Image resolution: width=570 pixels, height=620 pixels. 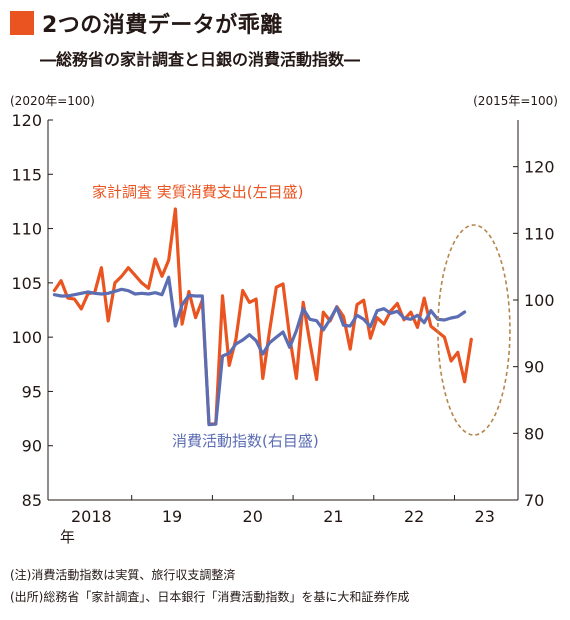 What do you see at coordinates (539, 167) in the screenshot?
I see `right-tick-label: 120` at bounding box center [539, 167].